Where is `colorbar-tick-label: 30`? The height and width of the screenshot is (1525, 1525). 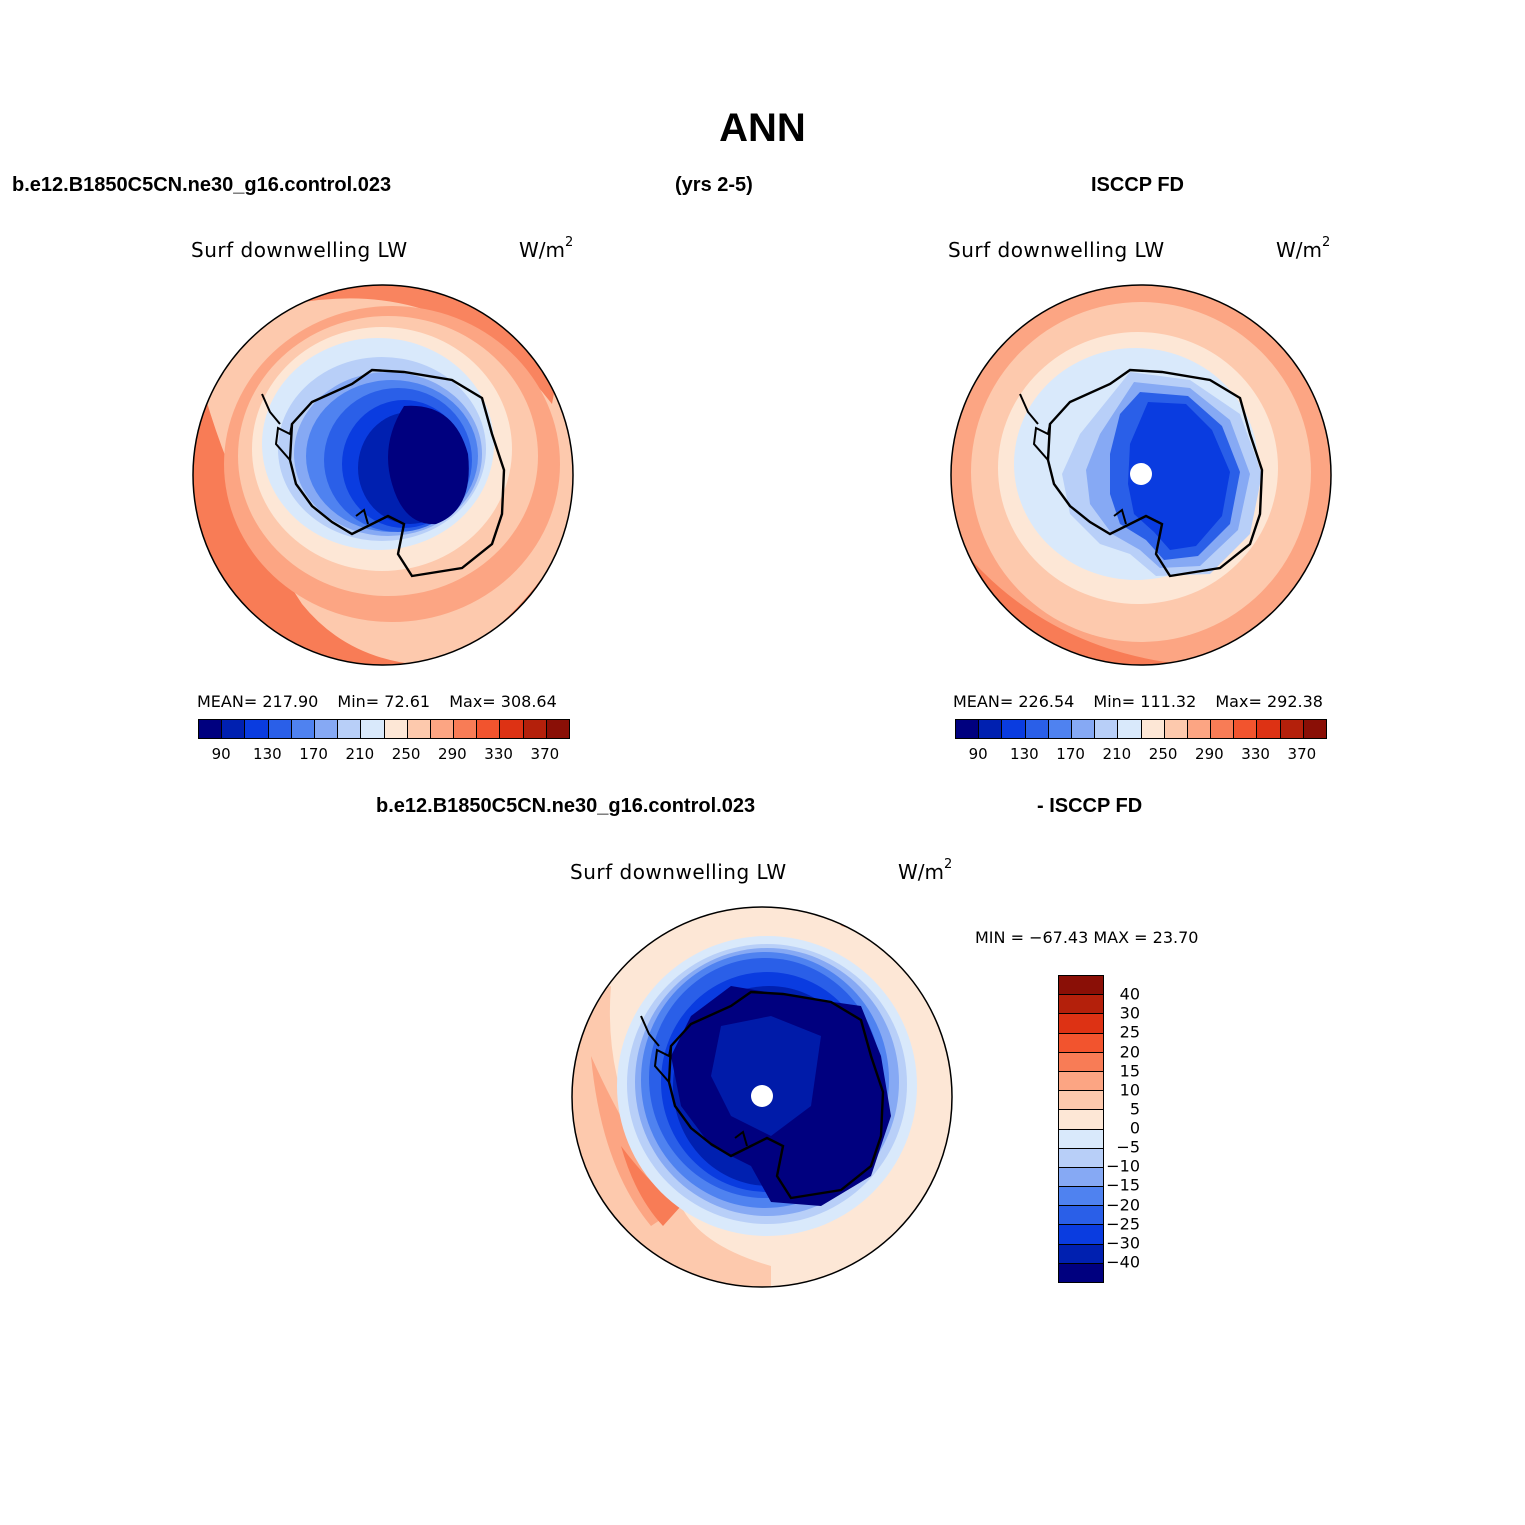
colorbar-tick-label: 30 is located at coordinates (1129, 1013).